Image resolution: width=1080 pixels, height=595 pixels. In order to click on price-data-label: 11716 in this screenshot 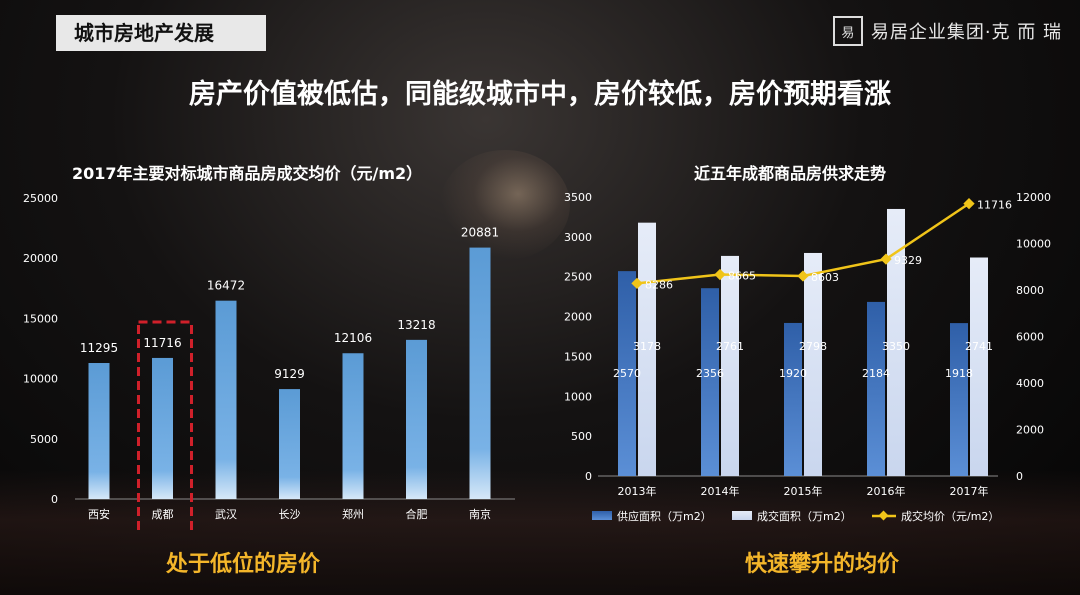, I will do `click(994, 205)`.